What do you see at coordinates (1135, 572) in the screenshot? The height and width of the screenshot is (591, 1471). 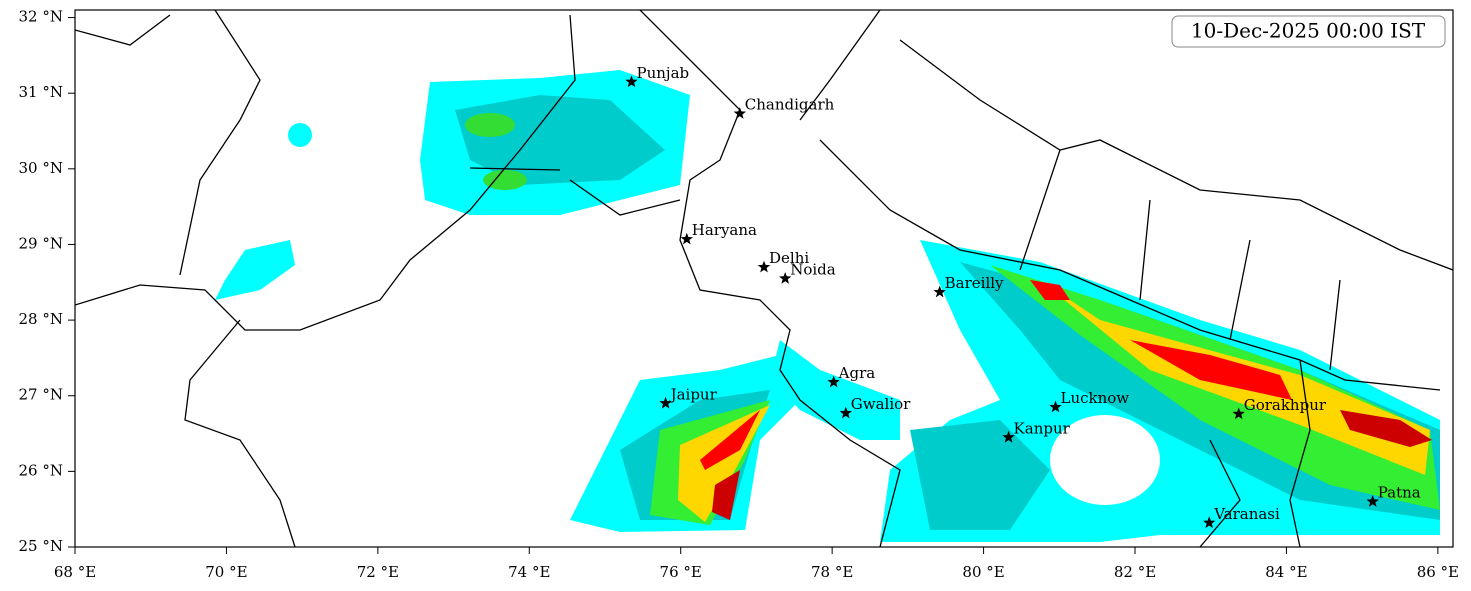 I see `x-tick-label: 82 °E` at bounding box center [1135, 572].